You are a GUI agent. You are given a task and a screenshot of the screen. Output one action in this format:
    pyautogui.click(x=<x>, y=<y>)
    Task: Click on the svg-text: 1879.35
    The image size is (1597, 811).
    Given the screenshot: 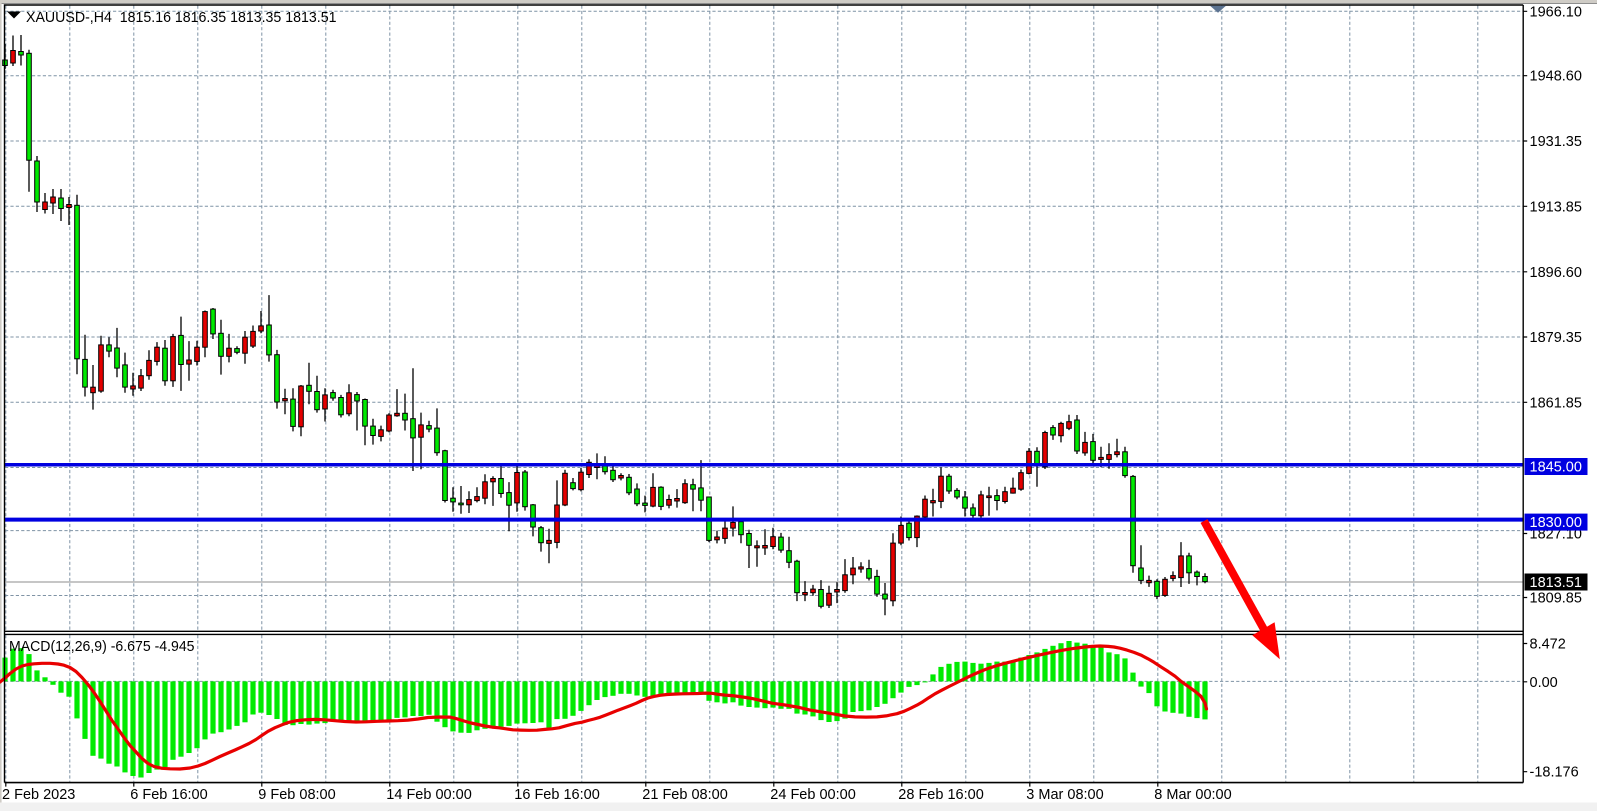 What is the action you would take?
    pyautogui.click(x=1556, y=338)
    